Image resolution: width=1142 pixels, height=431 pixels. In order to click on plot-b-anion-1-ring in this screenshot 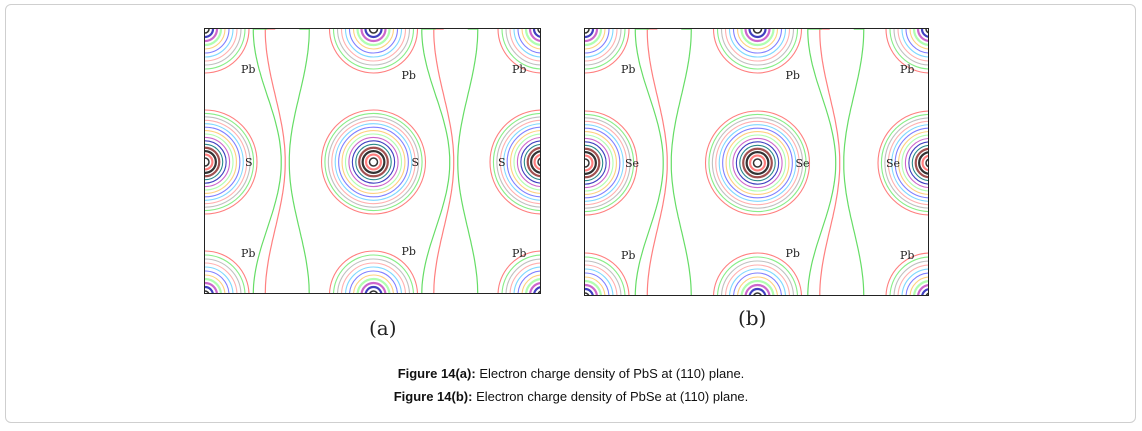, I will do `click(757, 163)`.